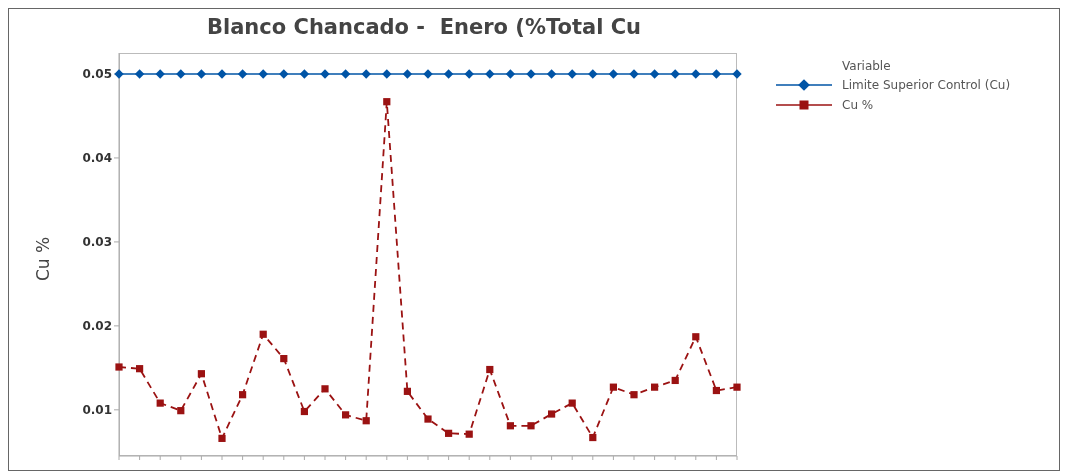  I want to click on y-tick-label: 0.01, so click(97, 410).